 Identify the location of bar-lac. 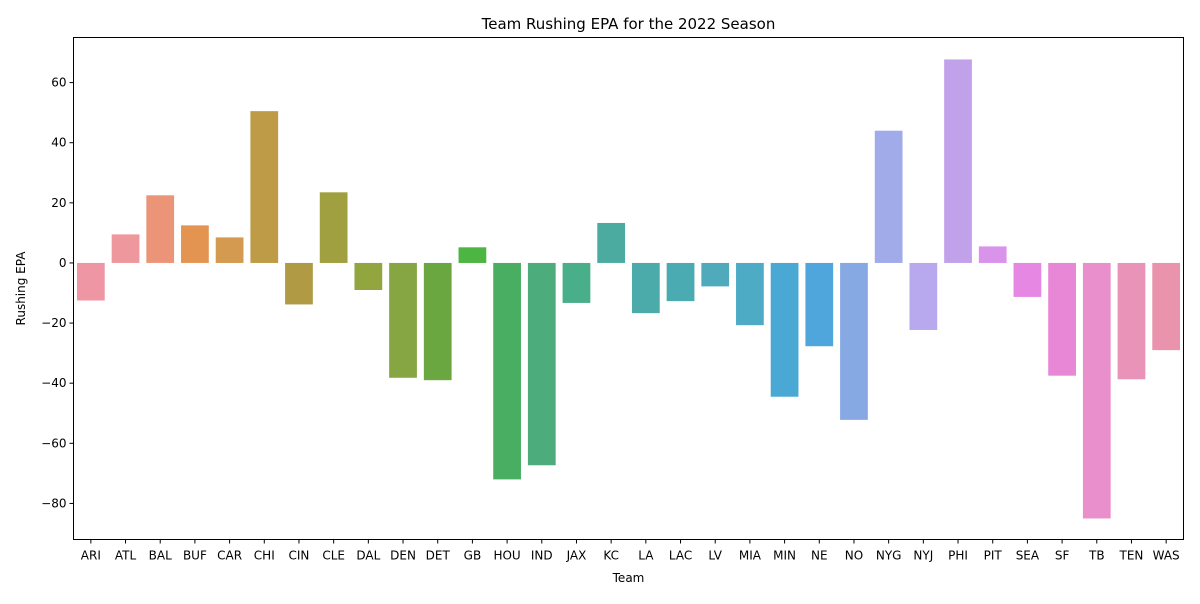
(680, 282).